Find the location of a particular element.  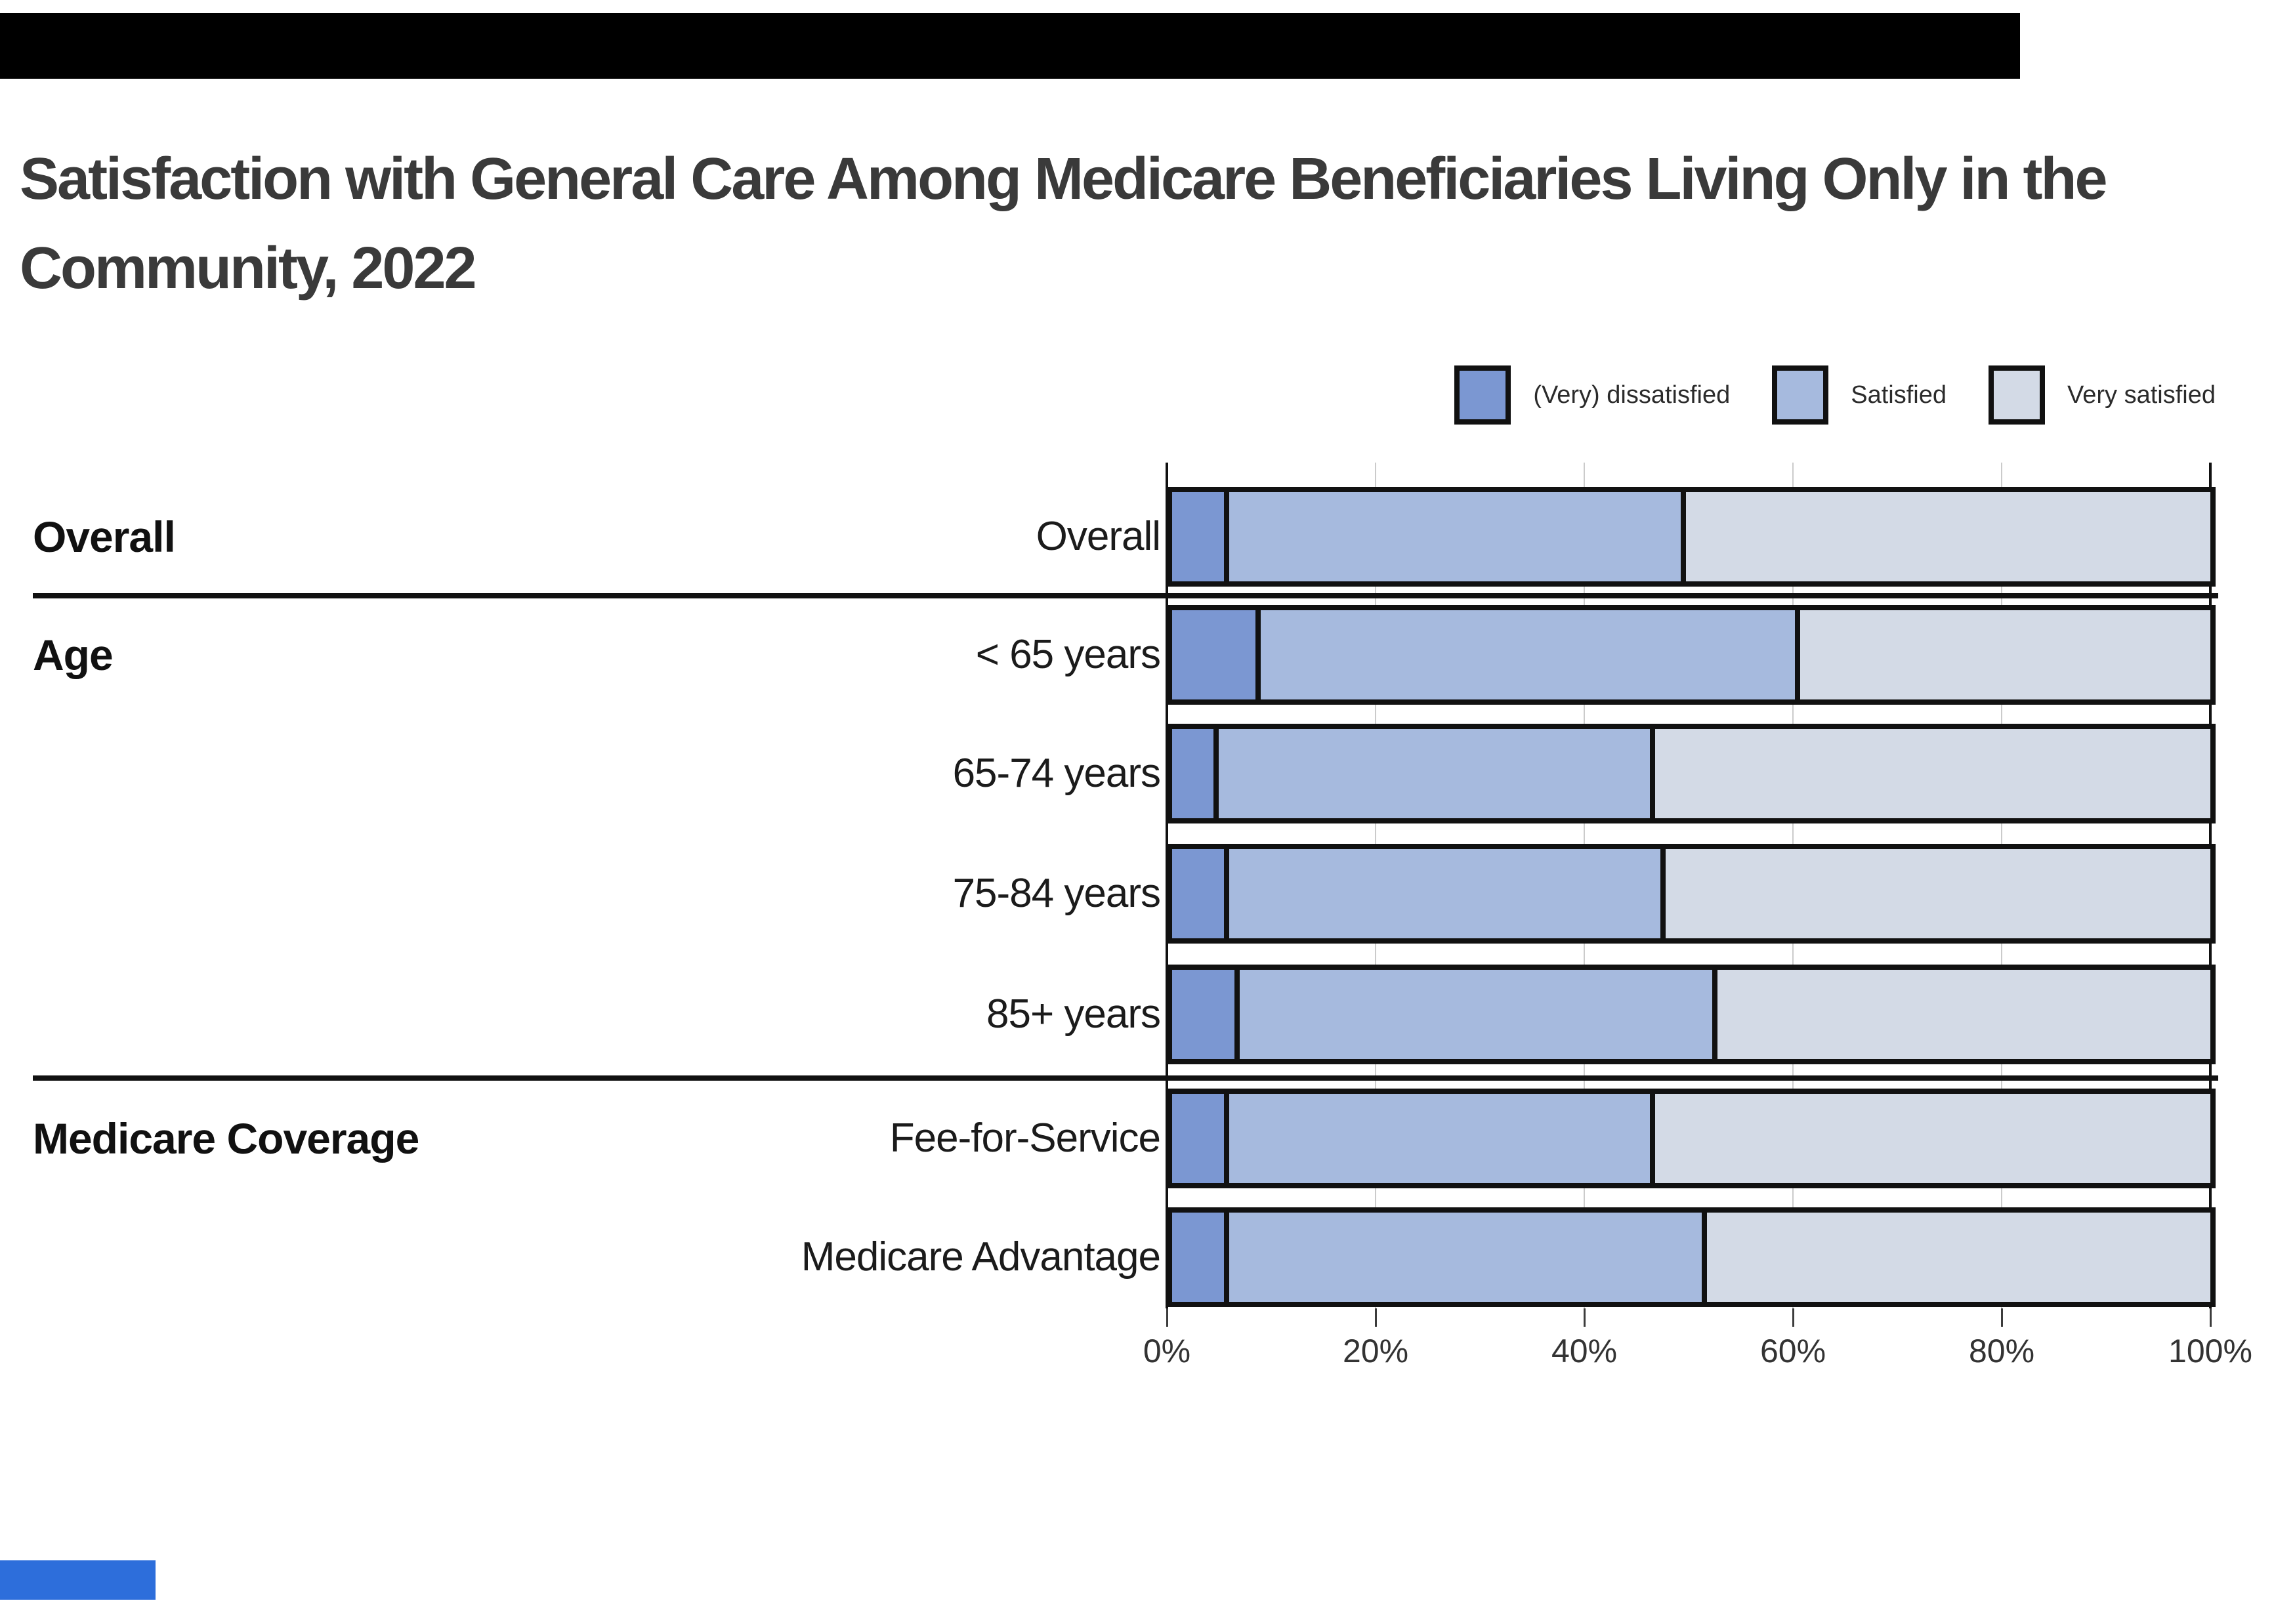

legend-label: Satisfied is located at coordinates (1899, 395).